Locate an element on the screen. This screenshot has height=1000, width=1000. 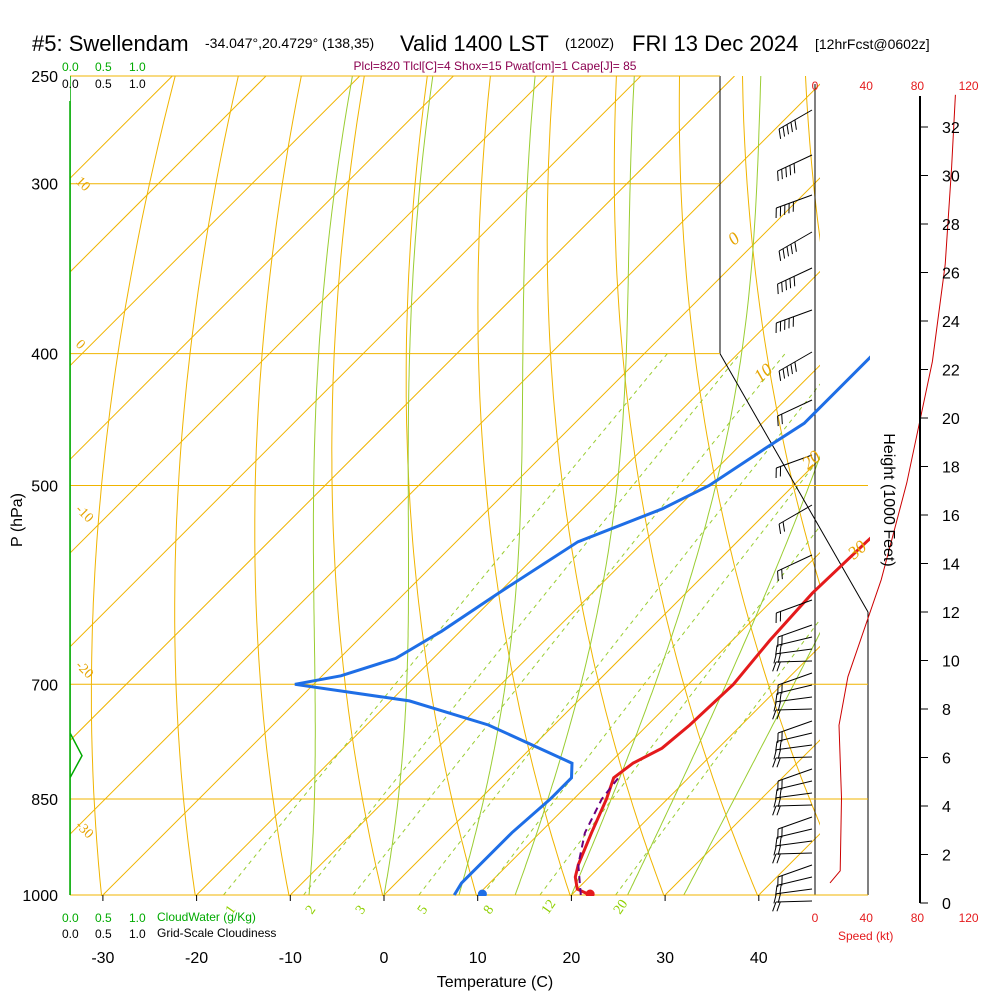
speed-tick-label: 0 is located at coordinates (815, 918).